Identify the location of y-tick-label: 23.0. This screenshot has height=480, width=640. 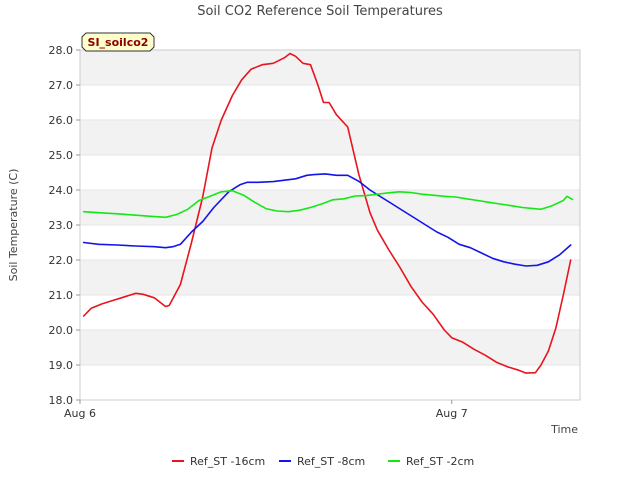
(61, 225).